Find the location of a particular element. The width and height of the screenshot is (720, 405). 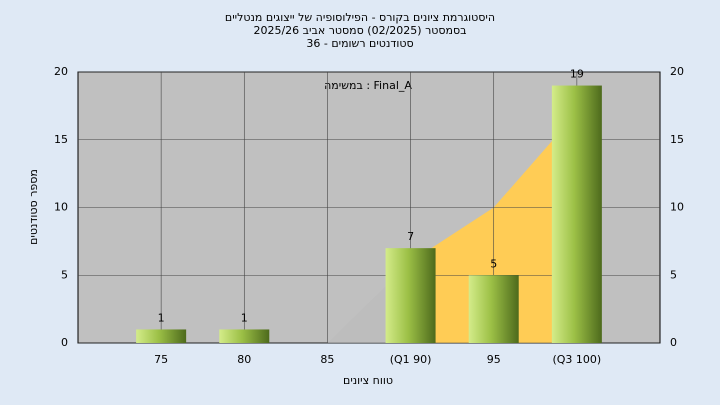

y-tick-label: 5 is located at coordinates (64, 274).